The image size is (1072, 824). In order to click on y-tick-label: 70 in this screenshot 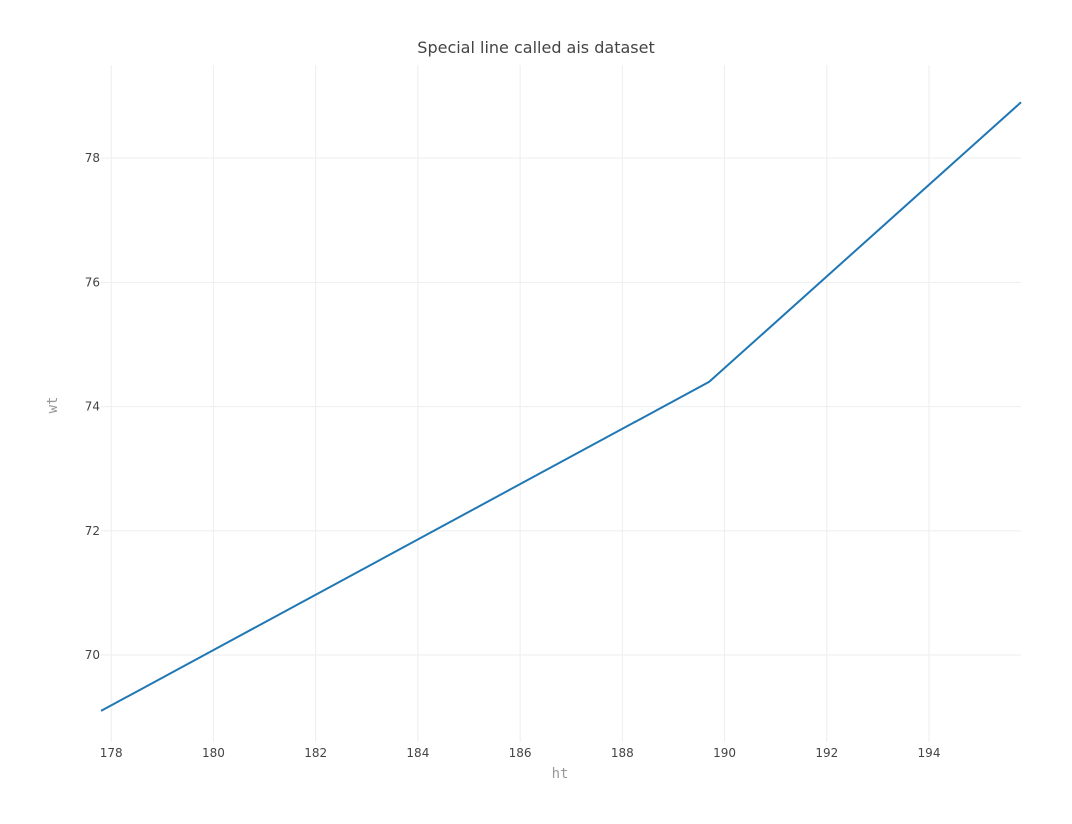, I will do `click(92, 655)`.